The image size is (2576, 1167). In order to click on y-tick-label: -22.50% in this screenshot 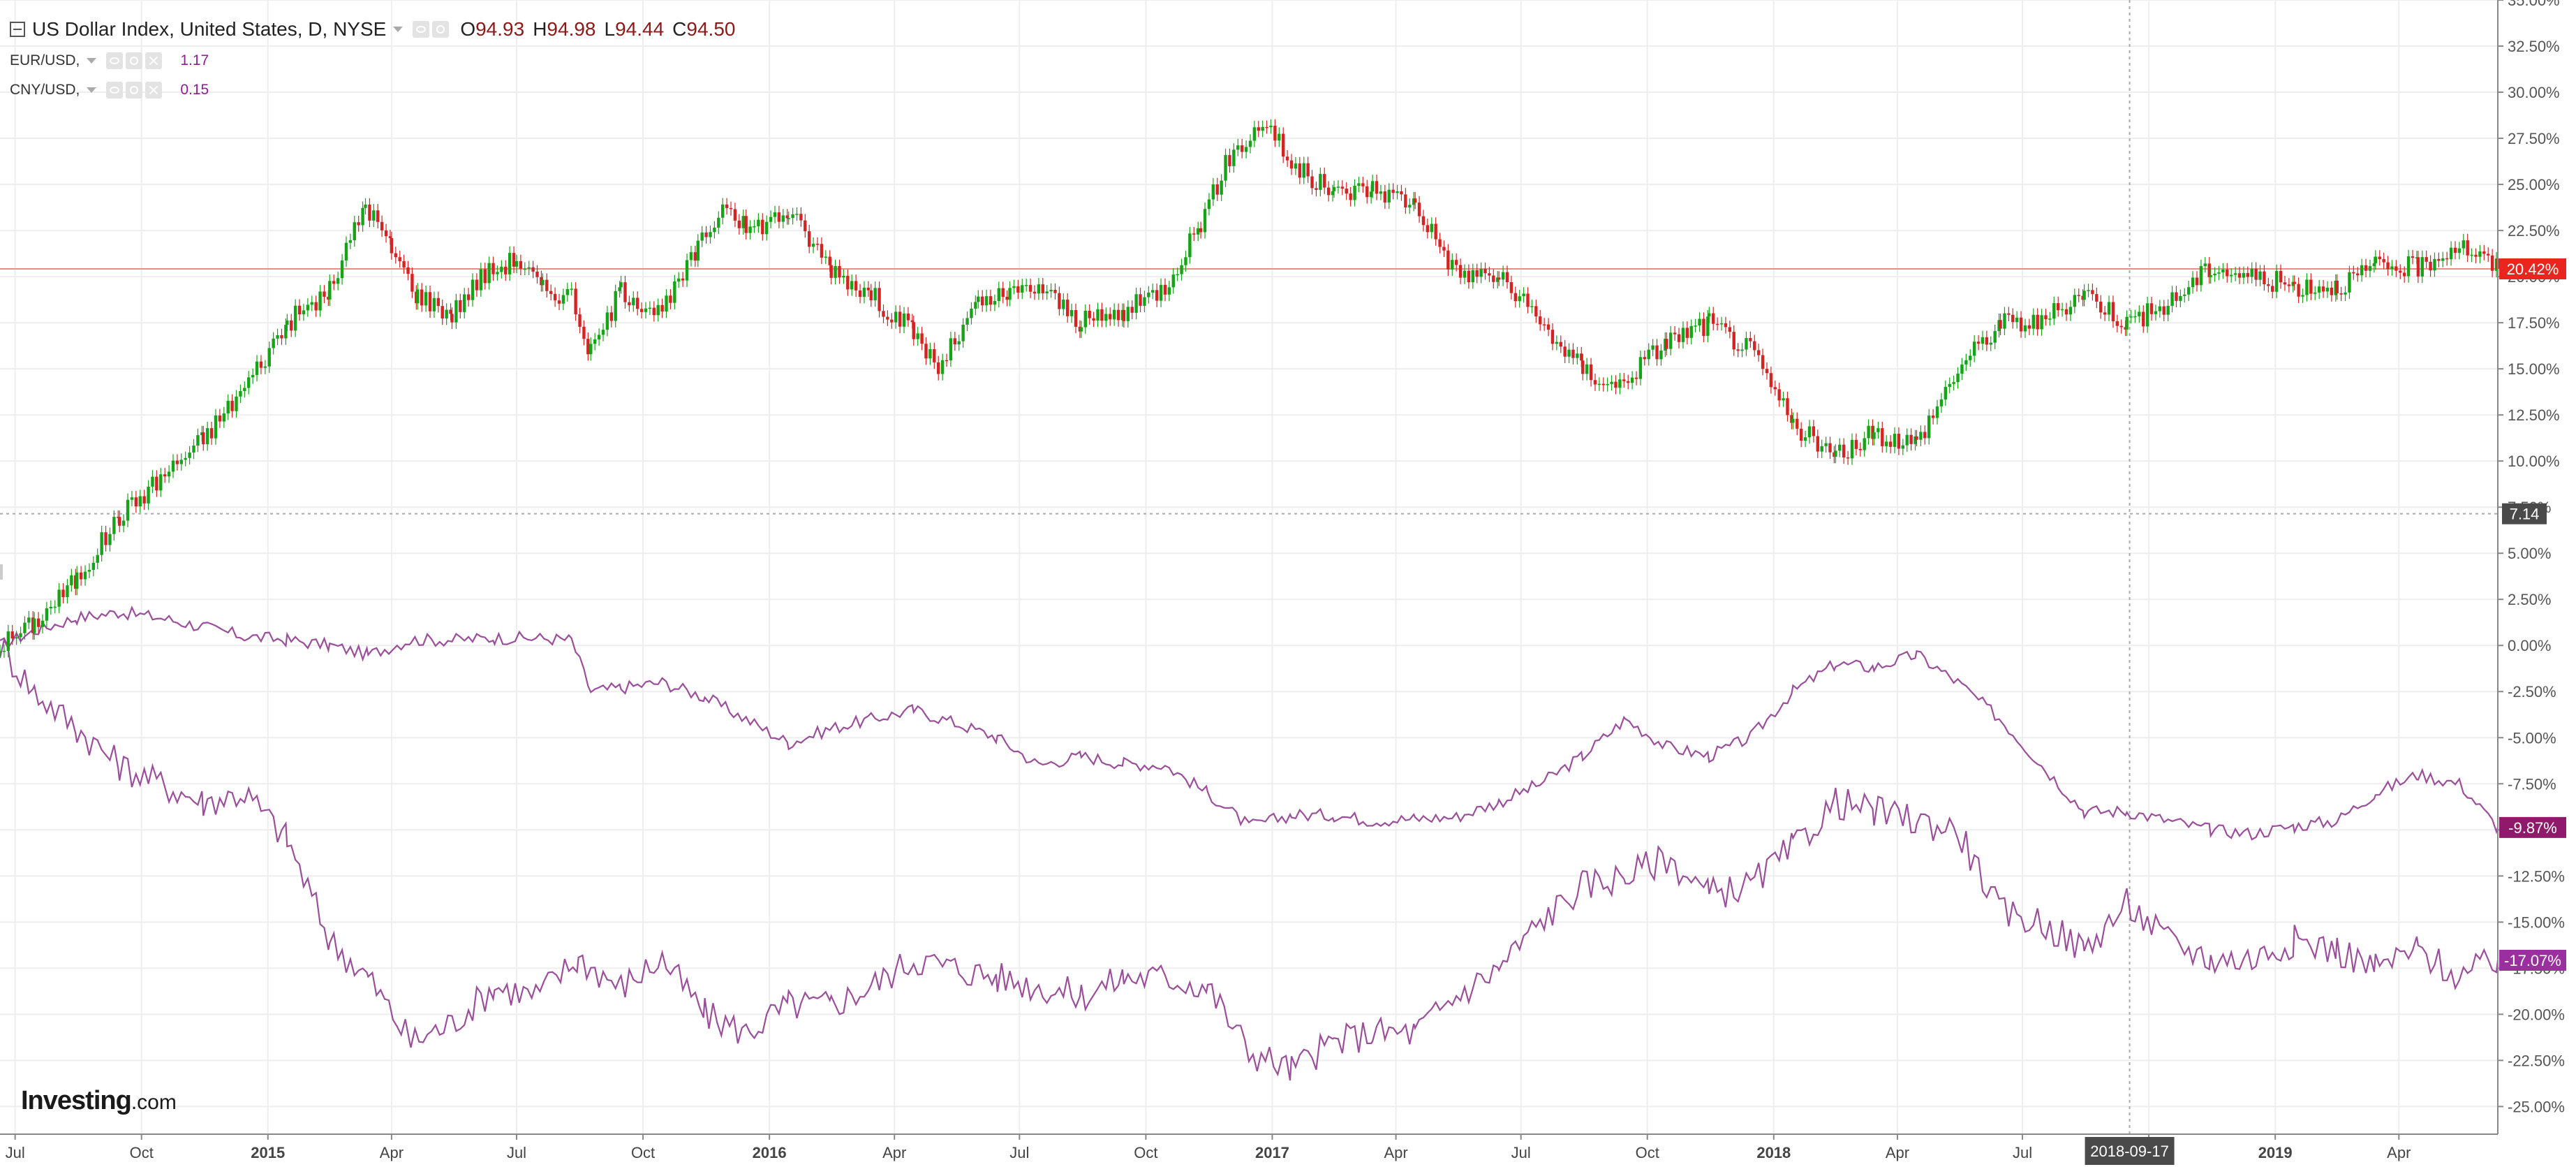, I will do `click(2536, 1060)`.